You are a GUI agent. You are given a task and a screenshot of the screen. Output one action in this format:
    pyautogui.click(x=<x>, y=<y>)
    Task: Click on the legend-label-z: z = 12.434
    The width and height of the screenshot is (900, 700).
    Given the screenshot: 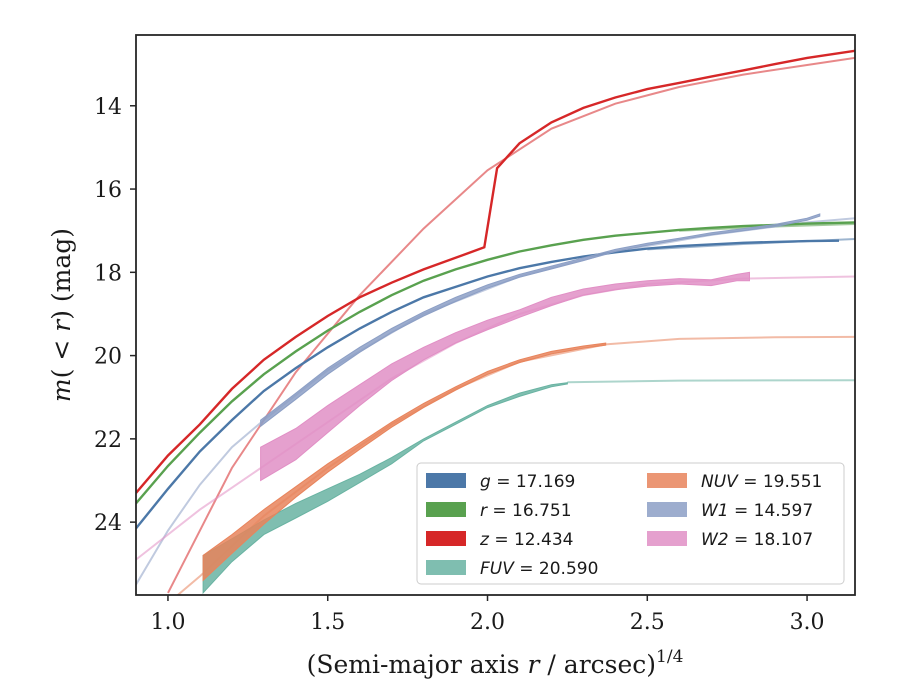 What is the action you would take?
    pyautogui.click(x=526, y=540)
    